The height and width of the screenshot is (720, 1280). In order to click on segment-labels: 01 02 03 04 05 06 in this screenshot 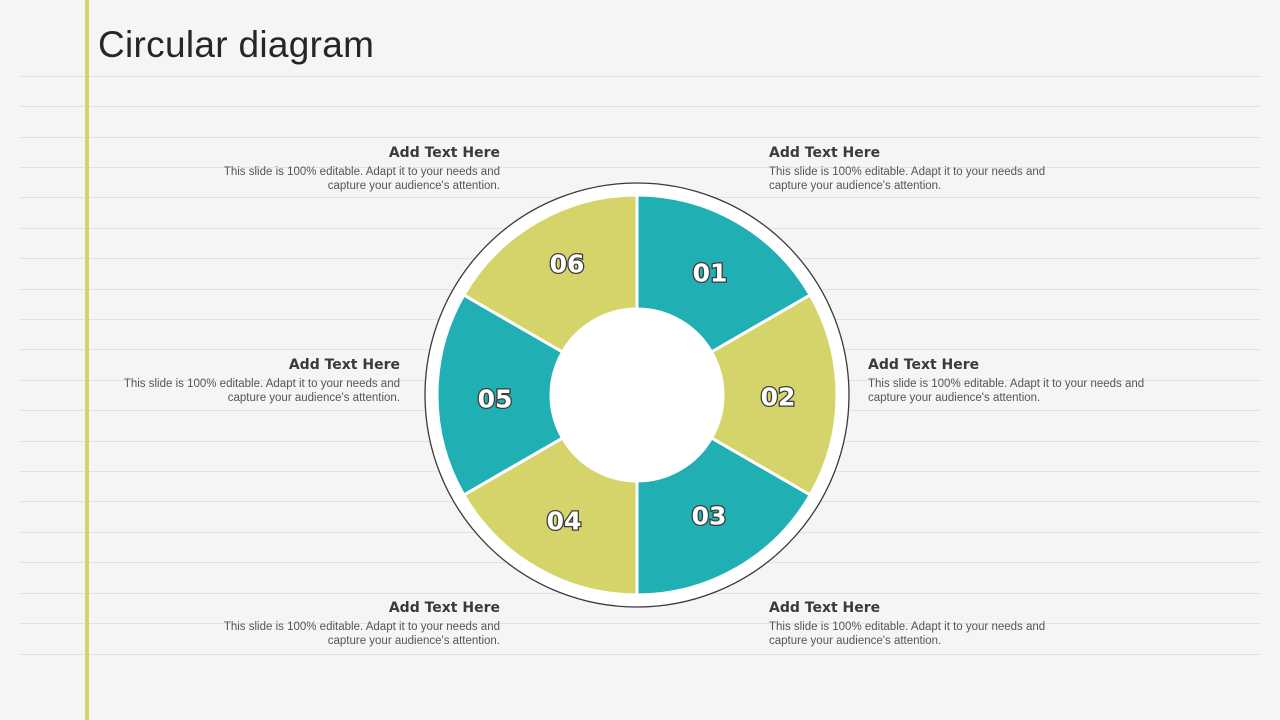, I will do `click(636, 392)`.